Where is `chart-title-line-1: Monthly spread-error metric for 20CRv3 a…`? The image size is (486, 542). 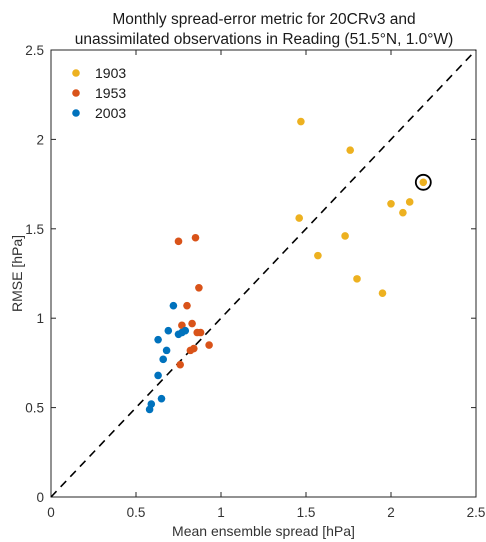 chart-title-line-1: Monthly spread-error metric for 20CRv3 a… is located at coordinates (263, 19).